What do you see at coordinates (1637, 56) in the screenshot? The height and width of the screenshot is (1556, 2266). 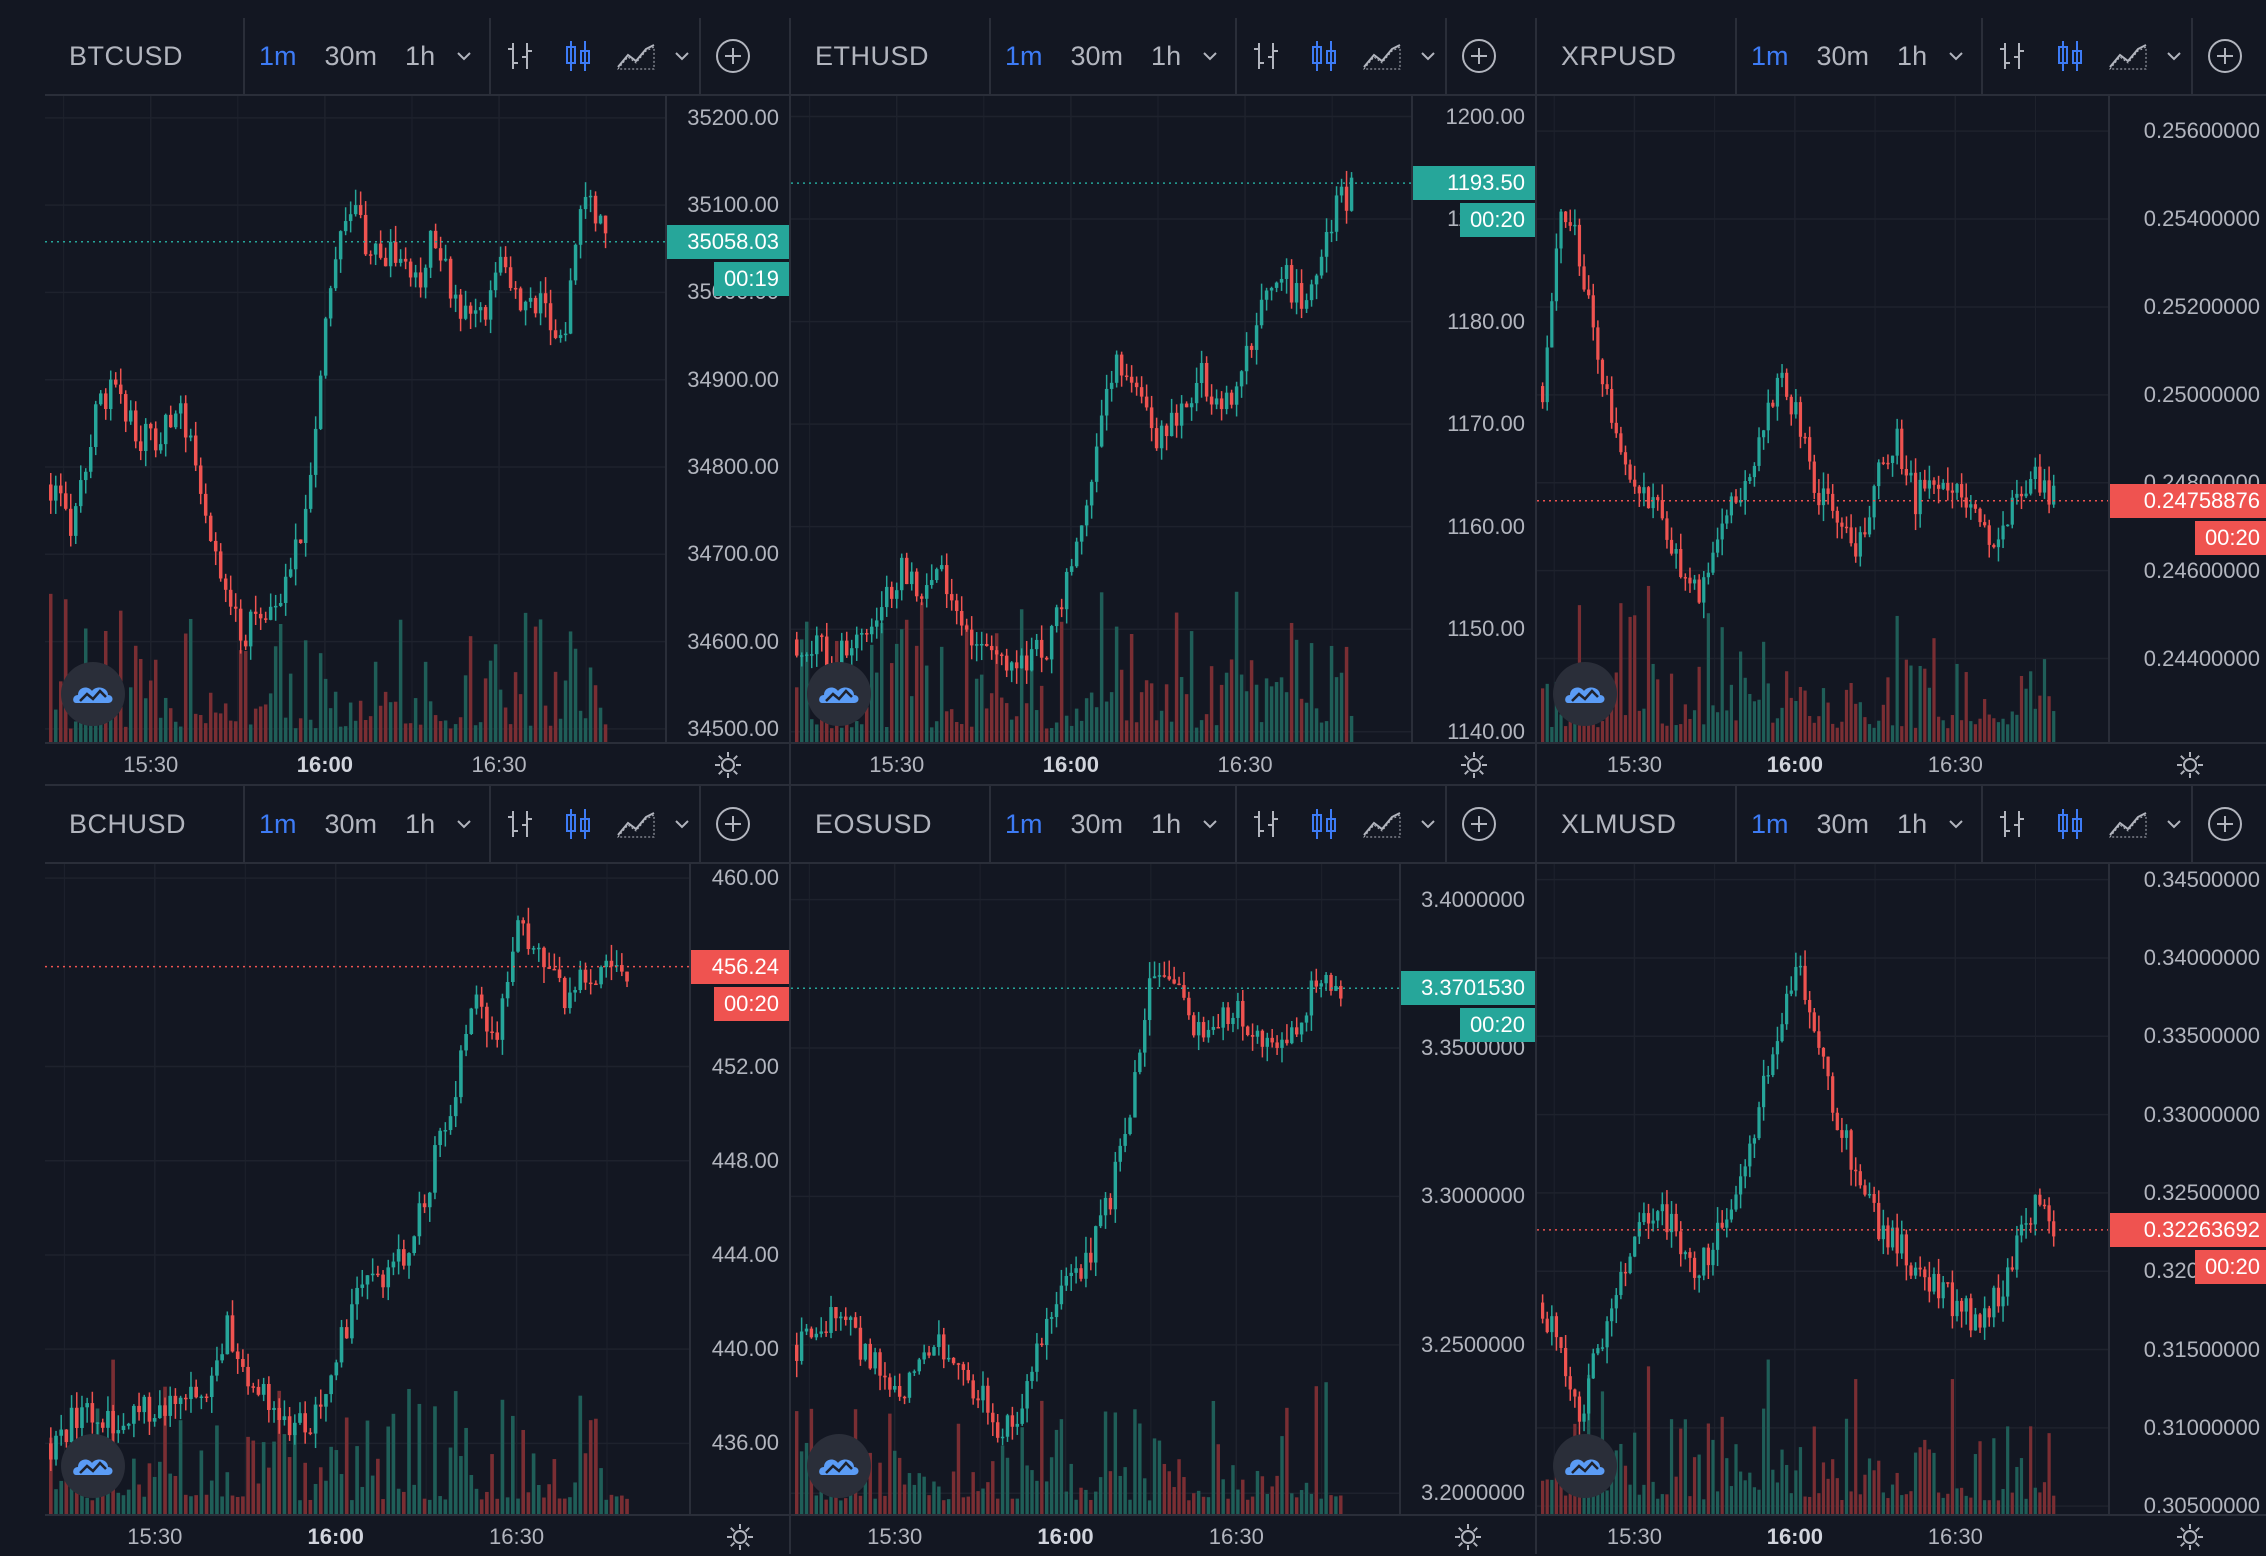 I see `symbol-label: XRPUSD` at bounding box center [1637, 56].